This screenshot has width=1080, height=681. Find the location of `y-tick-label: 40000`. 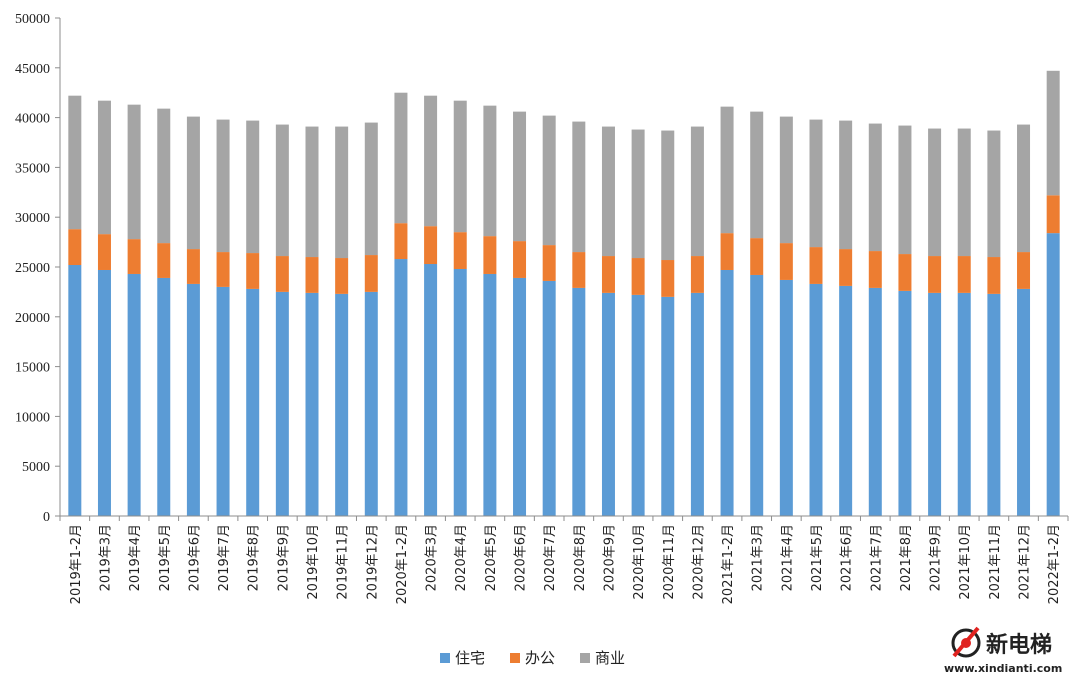

y-tick-label: 40000 is located at coordinates (32, 119).